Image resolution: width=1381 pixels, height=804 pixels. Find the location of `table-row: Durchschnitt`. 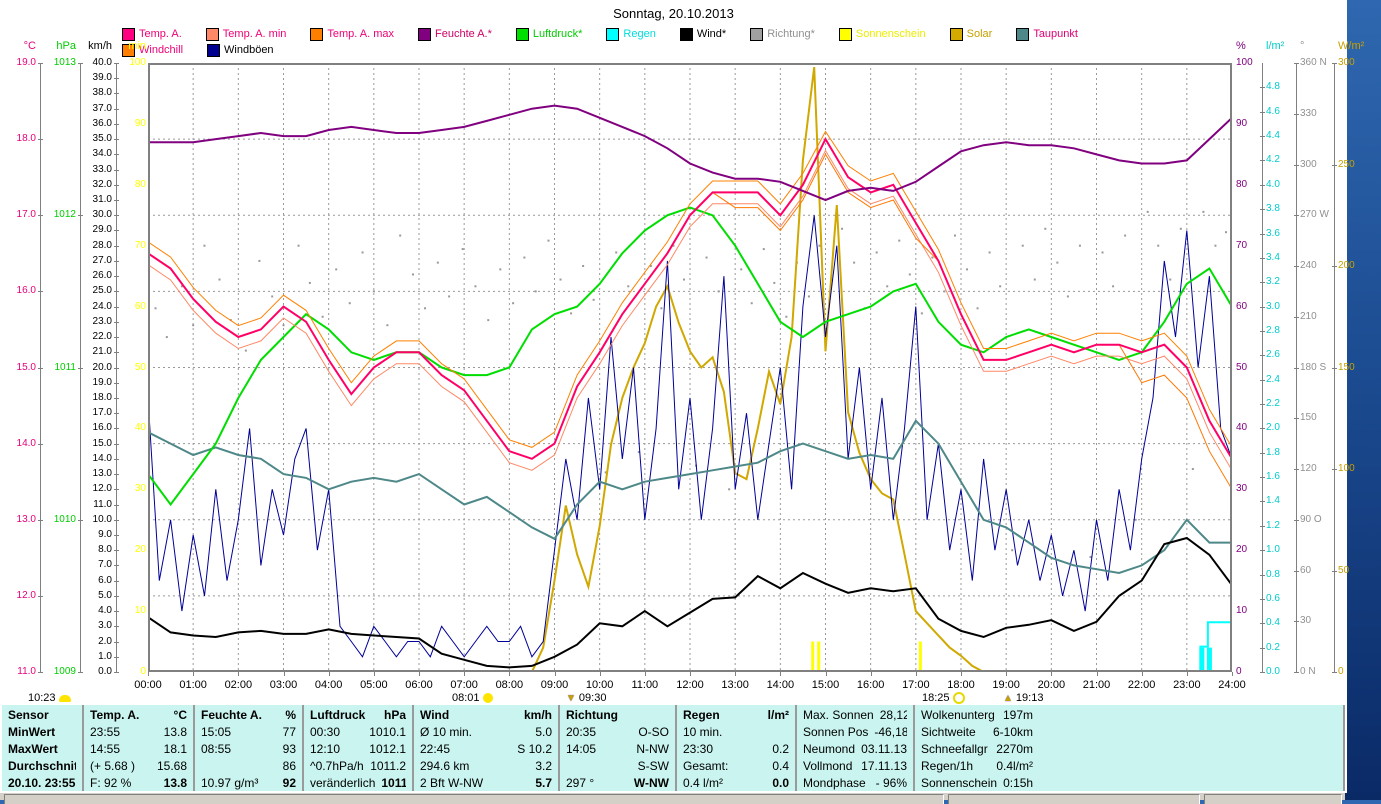

table-row: Durchschnitt is located at coordinates (42, 765).